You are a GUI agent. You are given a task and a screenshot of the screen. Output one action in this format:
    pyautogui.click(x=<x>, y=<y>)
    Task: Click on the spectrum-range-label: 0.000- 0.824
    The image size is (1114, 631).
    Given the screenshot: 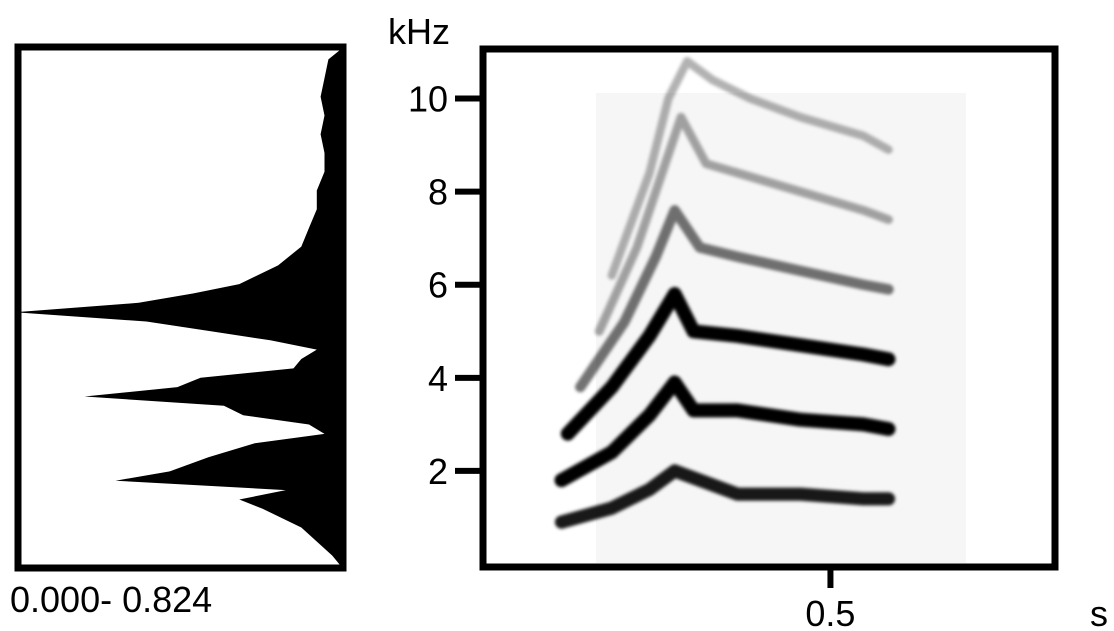 What is the action you would take?
    pyautogui.click(x=111, y=599)
    